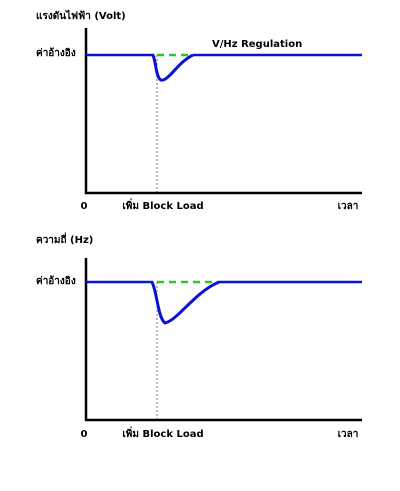 The image size is (400, 491). I want to click on axis-title: ความถี่ (Hz), so click(64, 239).